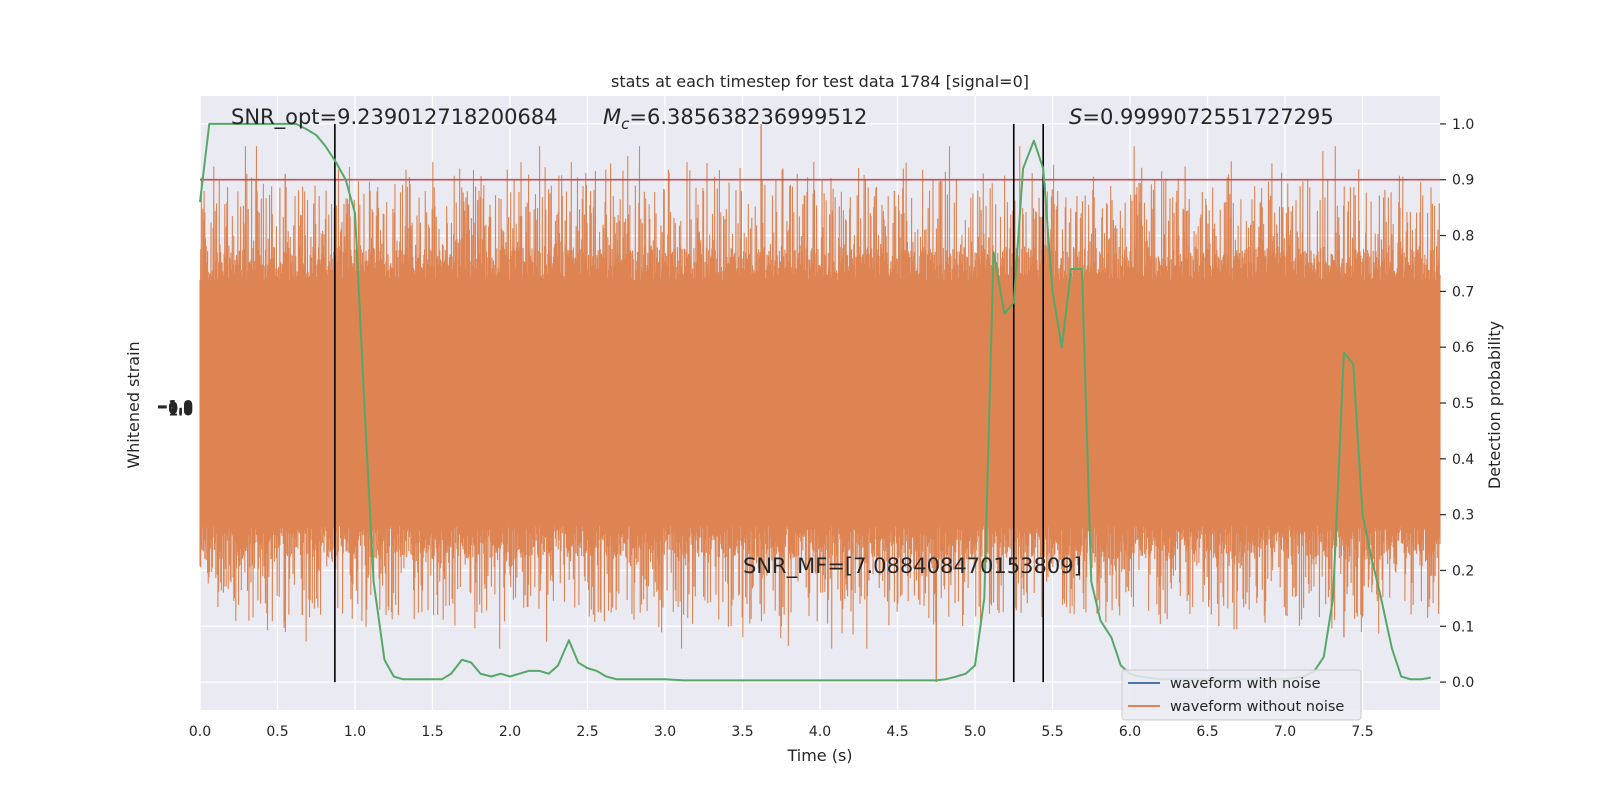  I want to click on left-tick-label: −1.0, so click(174, 407).